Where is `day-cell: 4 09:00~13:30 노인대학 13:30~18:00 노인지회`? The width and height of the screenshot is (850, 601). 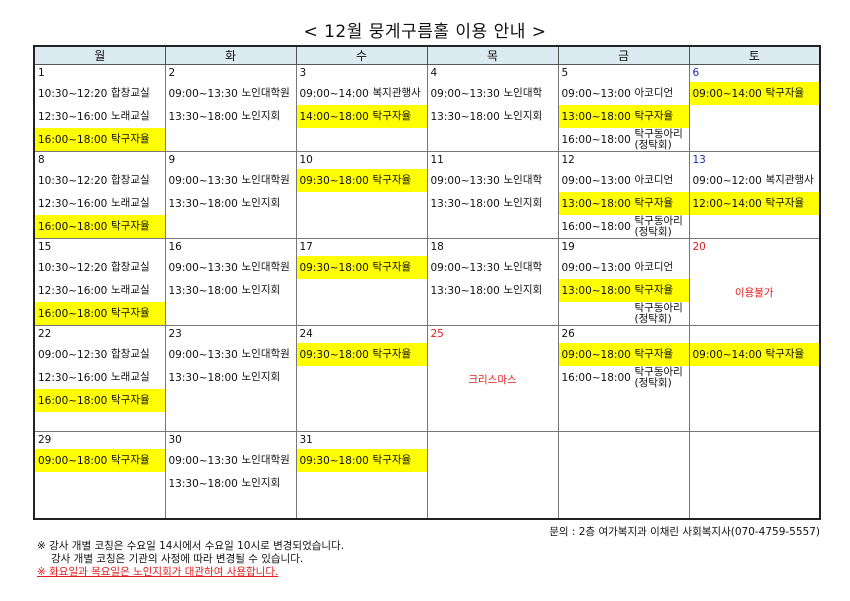 day-cell: 4 09:00~13:30 노인대학 13:30~18:00 노인지회 is located at coordinates (492, 108).